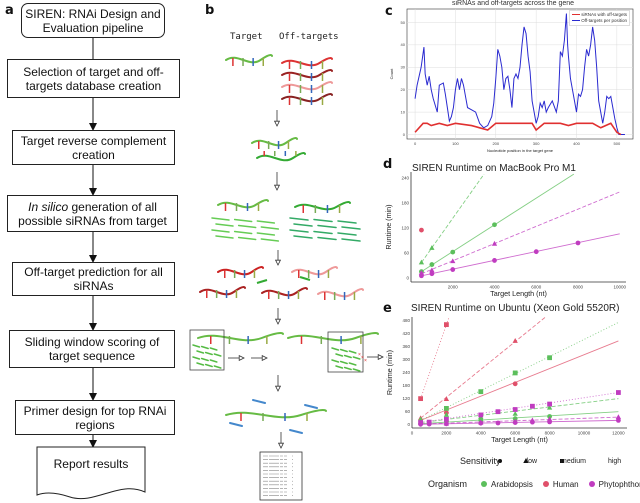 The image size is (640, 503). I want to click on legend-human: Human, so click(565, 484).